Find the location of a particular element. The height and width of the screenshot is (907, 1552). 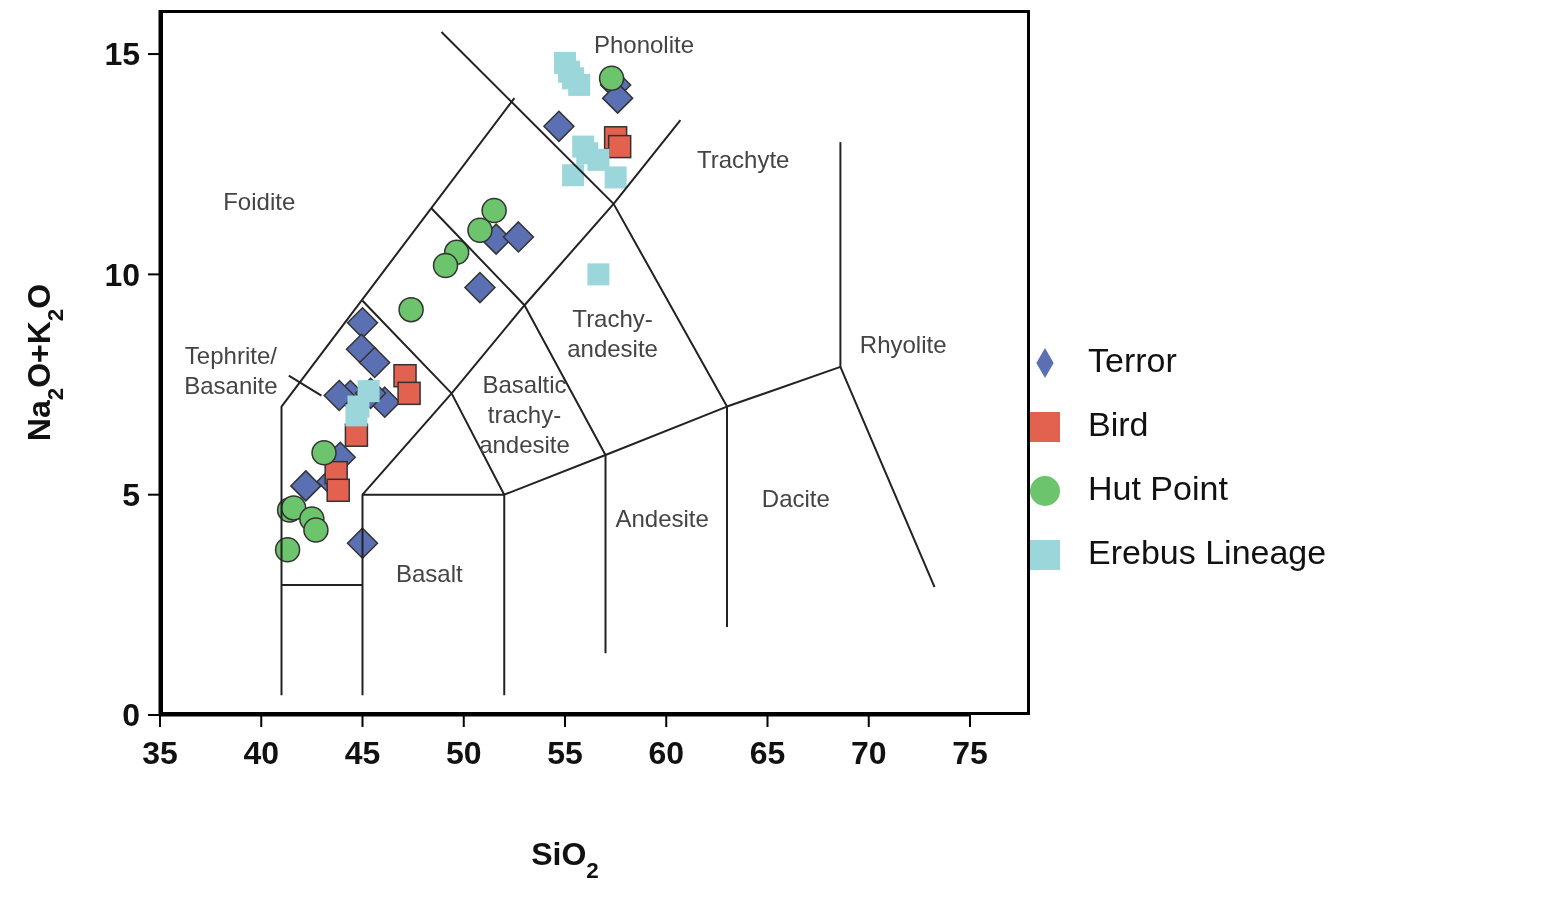

x-tick-label: 35 is located at coordinates (160, 752).